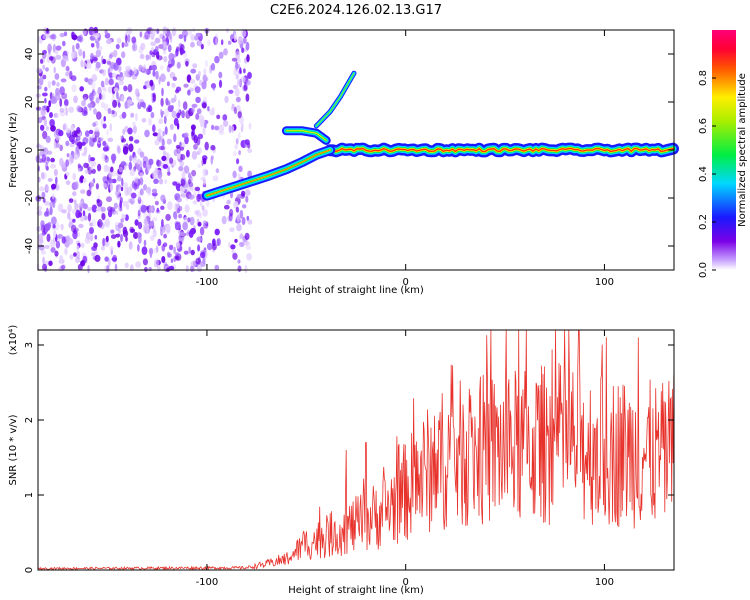  Describe the element at coordinates (703, 78) in the screenshot. I see `colorbar-tick-label: 0.8` at that location.